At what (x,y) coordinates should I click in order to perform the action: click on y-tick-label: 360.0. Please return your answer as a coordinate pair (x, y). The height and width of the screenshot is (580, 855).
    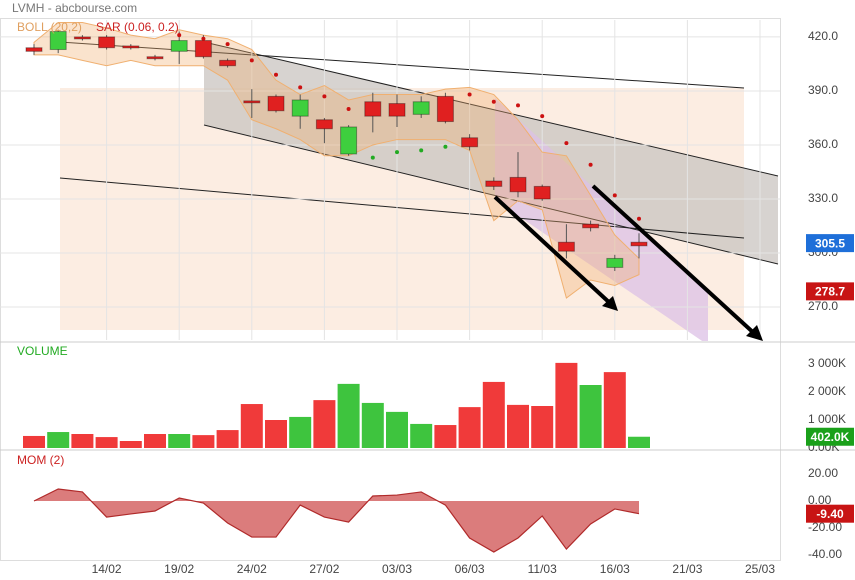
    Looking at the image, I should click on (823, 144).